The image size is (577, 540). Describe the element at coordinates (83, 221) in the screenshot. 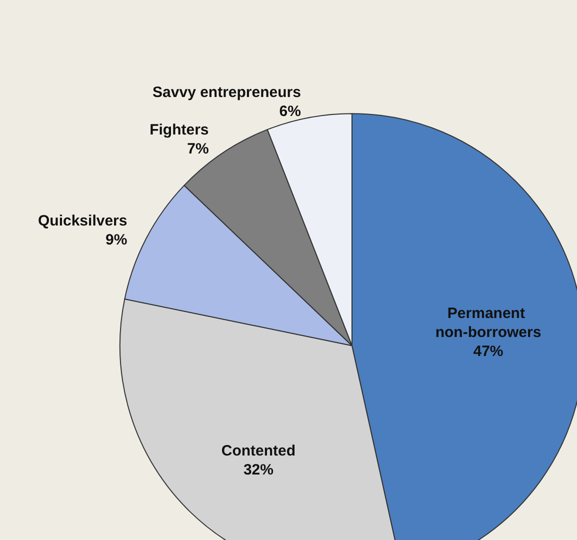

I see `slice-label: Quicksilvers` at that location.